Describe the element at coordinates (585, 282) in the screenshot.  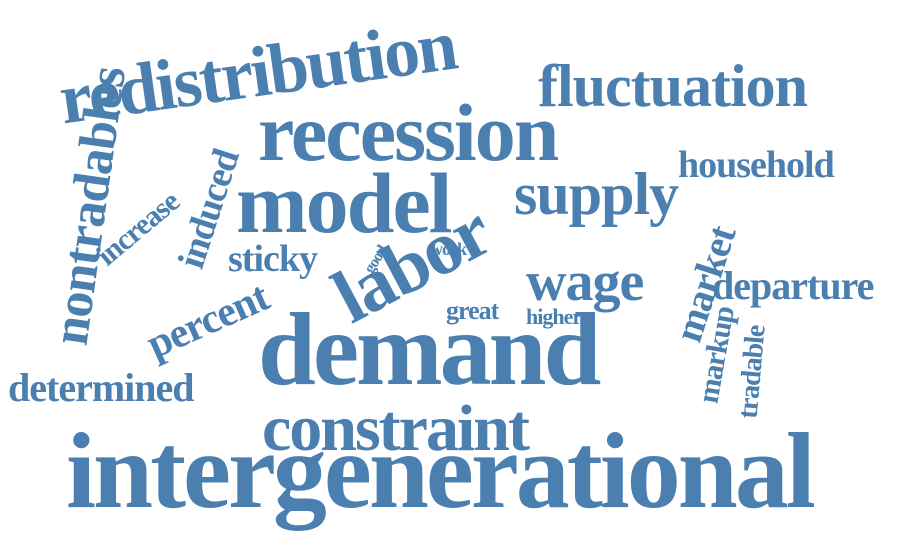
I see `word-wage: wage` at that location.